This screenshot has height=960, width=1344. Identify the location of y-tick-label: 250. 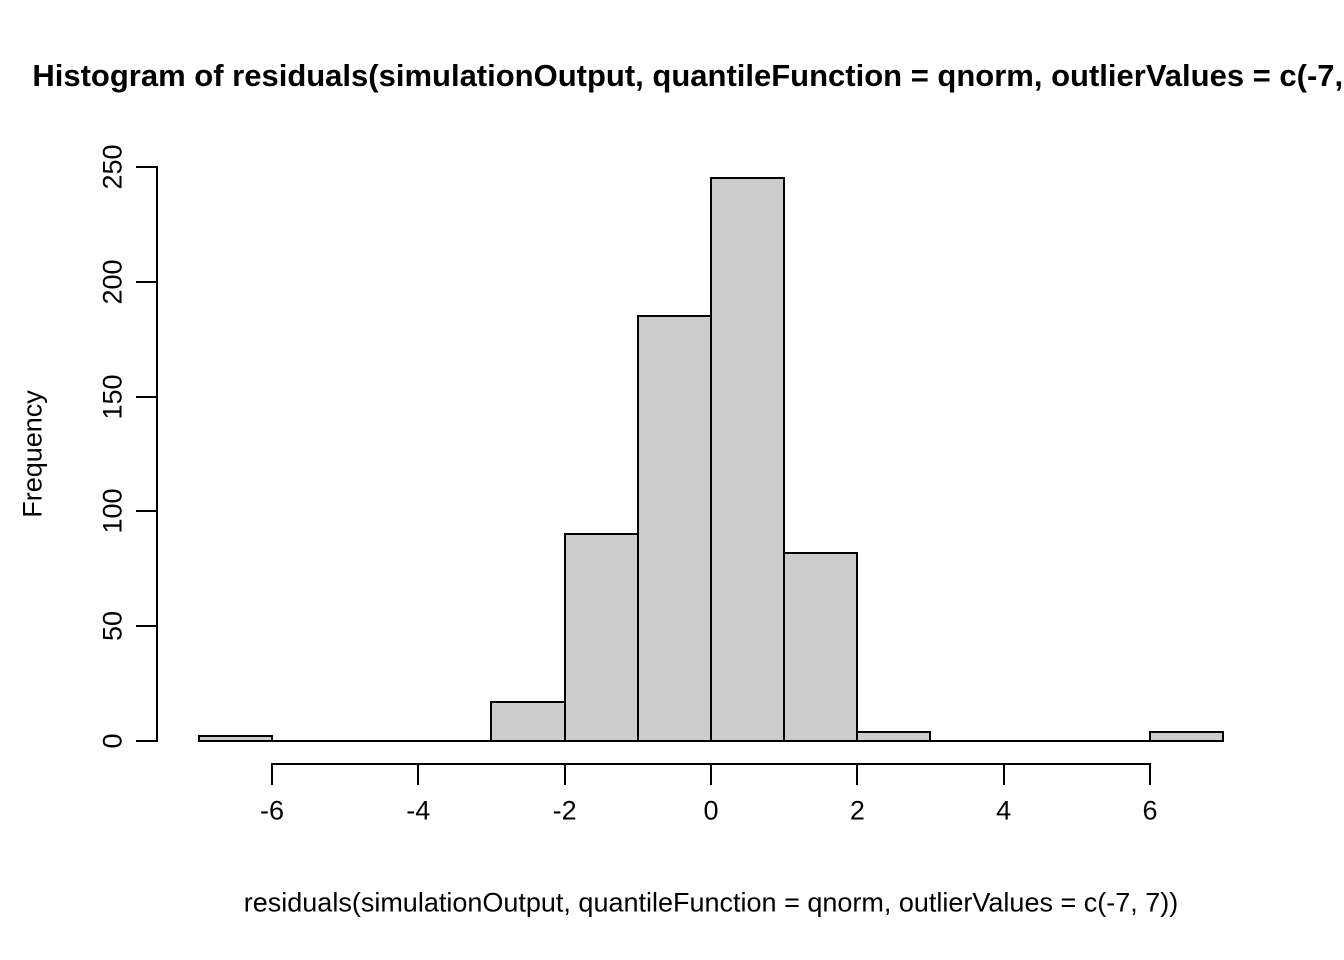
(112, 167).